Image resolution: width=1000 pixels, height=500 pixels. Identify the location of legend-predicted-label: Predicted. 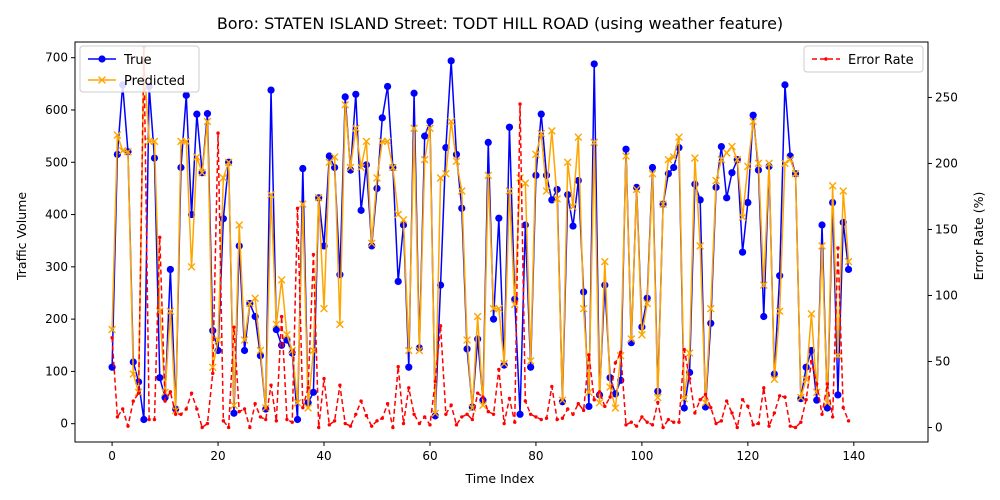
(154, 81).